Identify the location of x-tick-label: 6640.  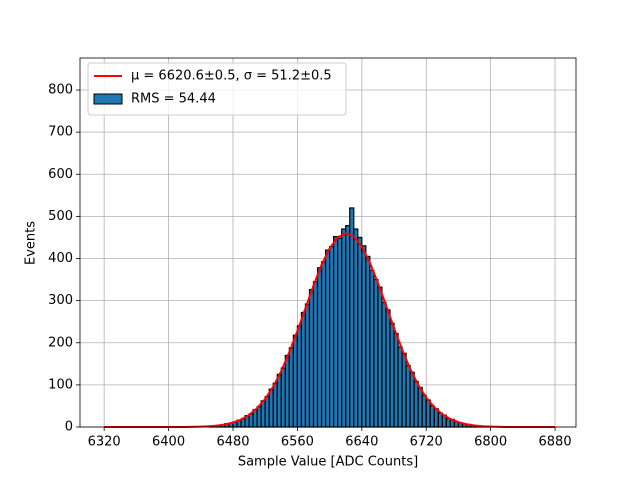
(361, 442).